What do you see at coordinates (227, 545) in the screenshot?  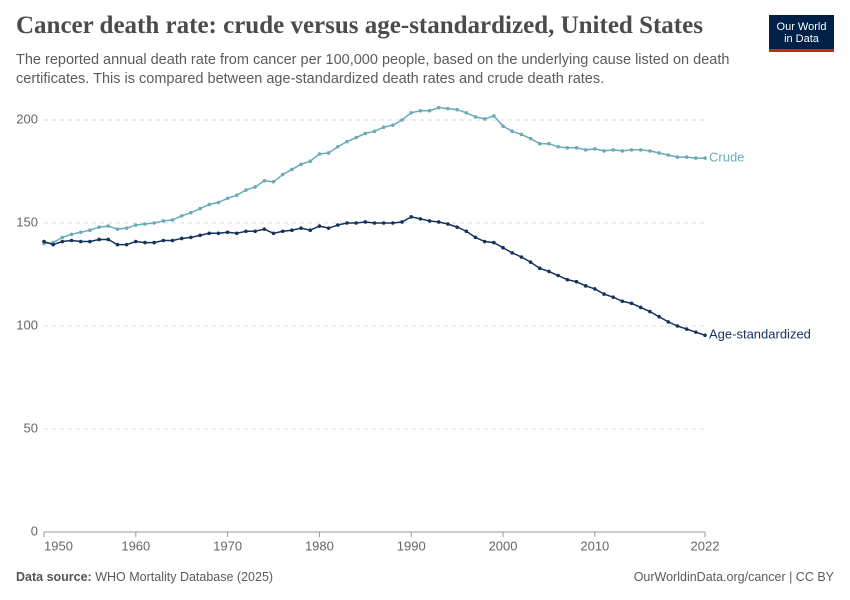 I see `x-tick-label: 1970` at bounding box center [227, 545].